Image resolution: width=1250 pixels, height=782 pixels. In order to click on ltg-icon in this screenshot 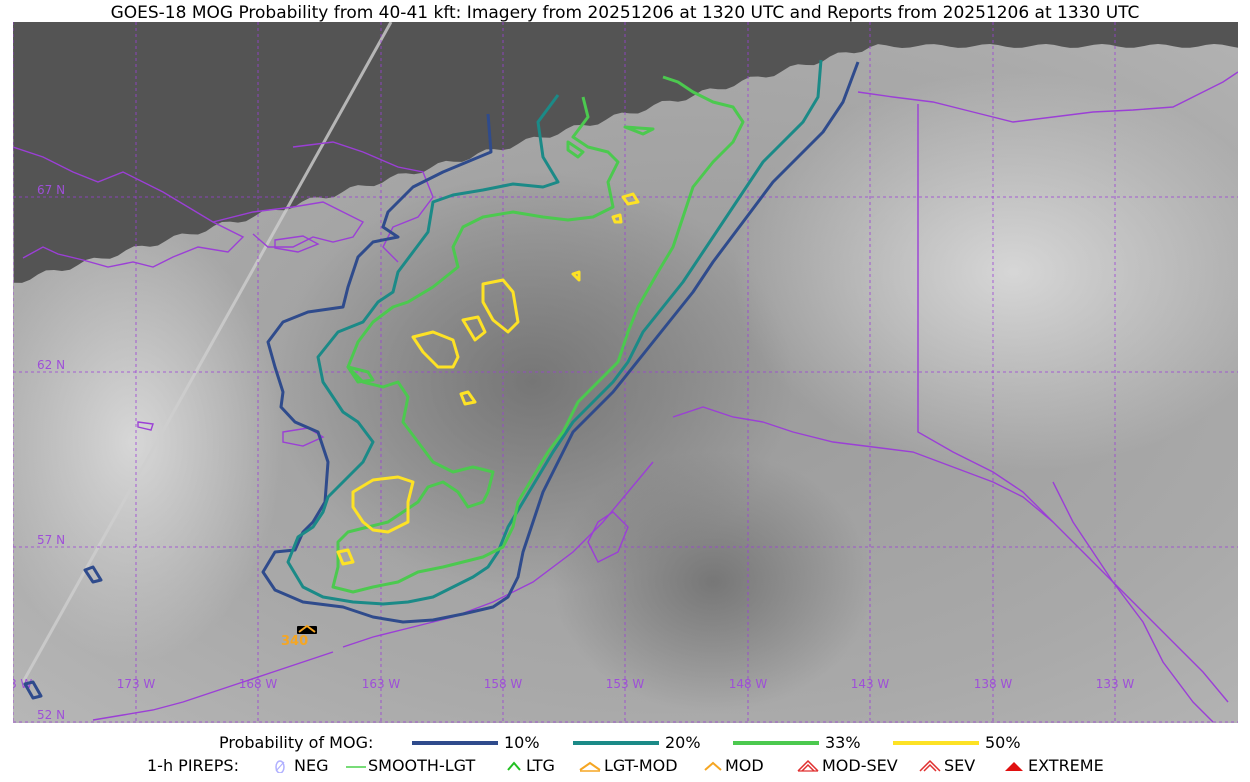, I will do `click(514, 765)`.